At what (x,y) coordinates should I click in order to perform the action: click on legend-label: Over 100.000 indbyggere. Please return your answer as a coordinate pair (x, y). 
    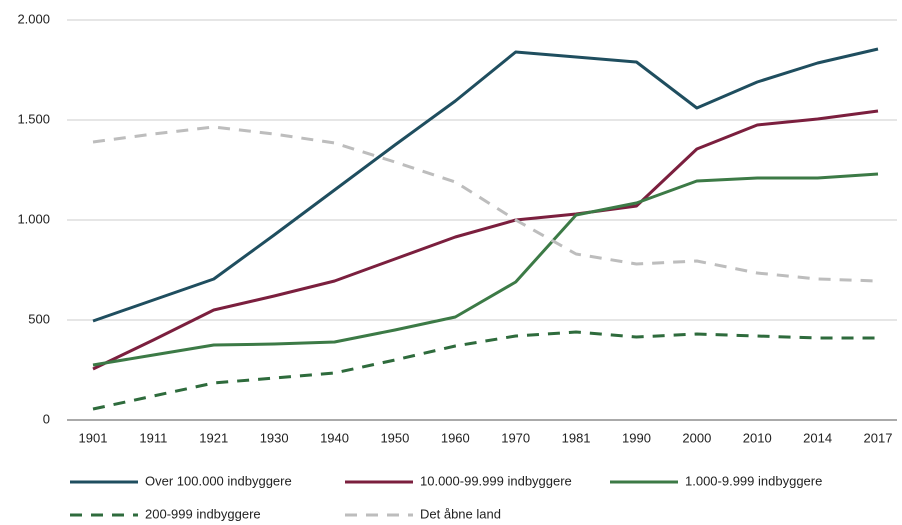
    Looking at the image, I should click on (218, 480).